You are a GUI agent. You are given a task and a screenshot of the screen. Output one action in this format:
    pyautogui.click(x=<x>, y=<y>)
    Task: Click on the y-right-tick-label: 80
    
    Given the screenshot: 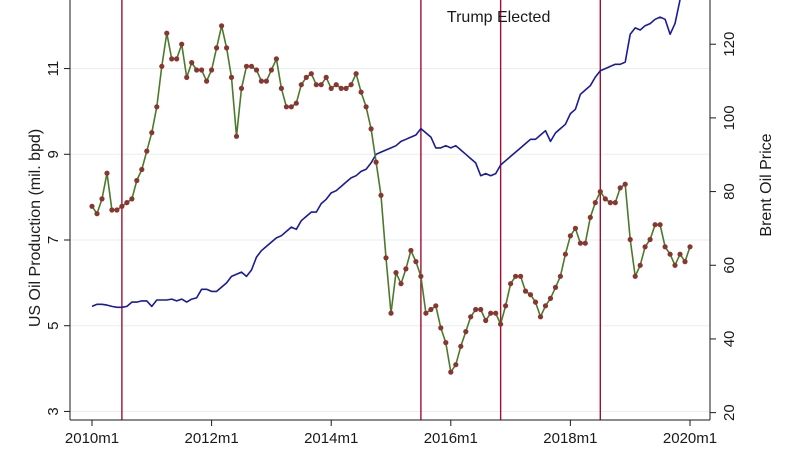 What is the action you would take?
    pyautogui.click(x=729, y=191)
    